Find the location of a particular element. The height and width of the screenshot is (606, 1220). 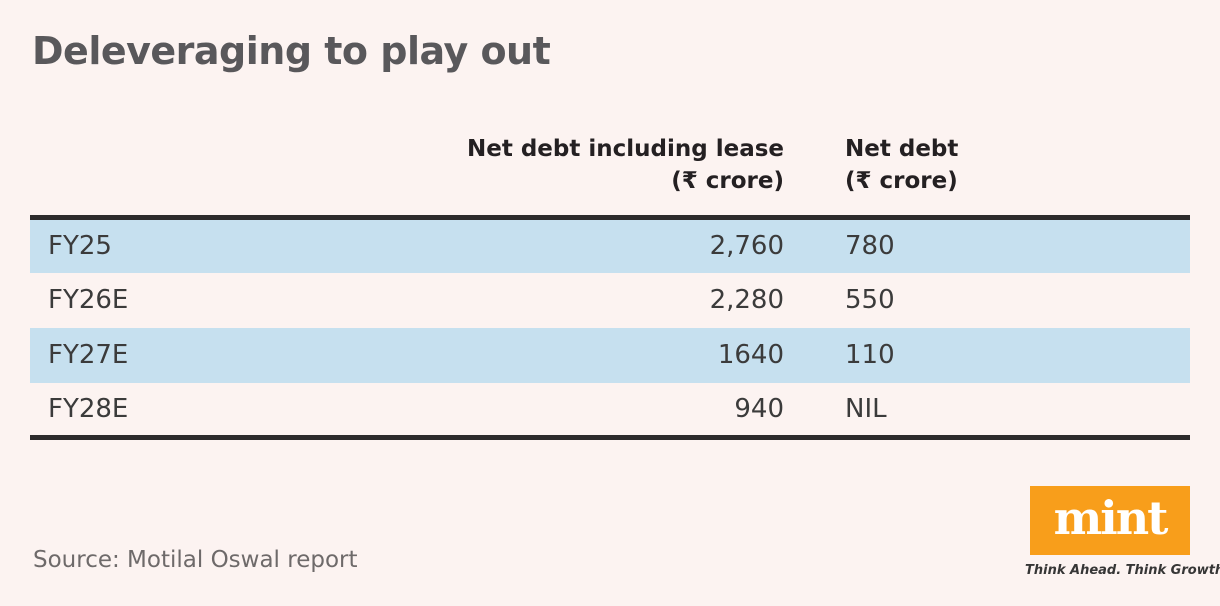

net-debt-cell: 550 is located at coordinates (870, 300).